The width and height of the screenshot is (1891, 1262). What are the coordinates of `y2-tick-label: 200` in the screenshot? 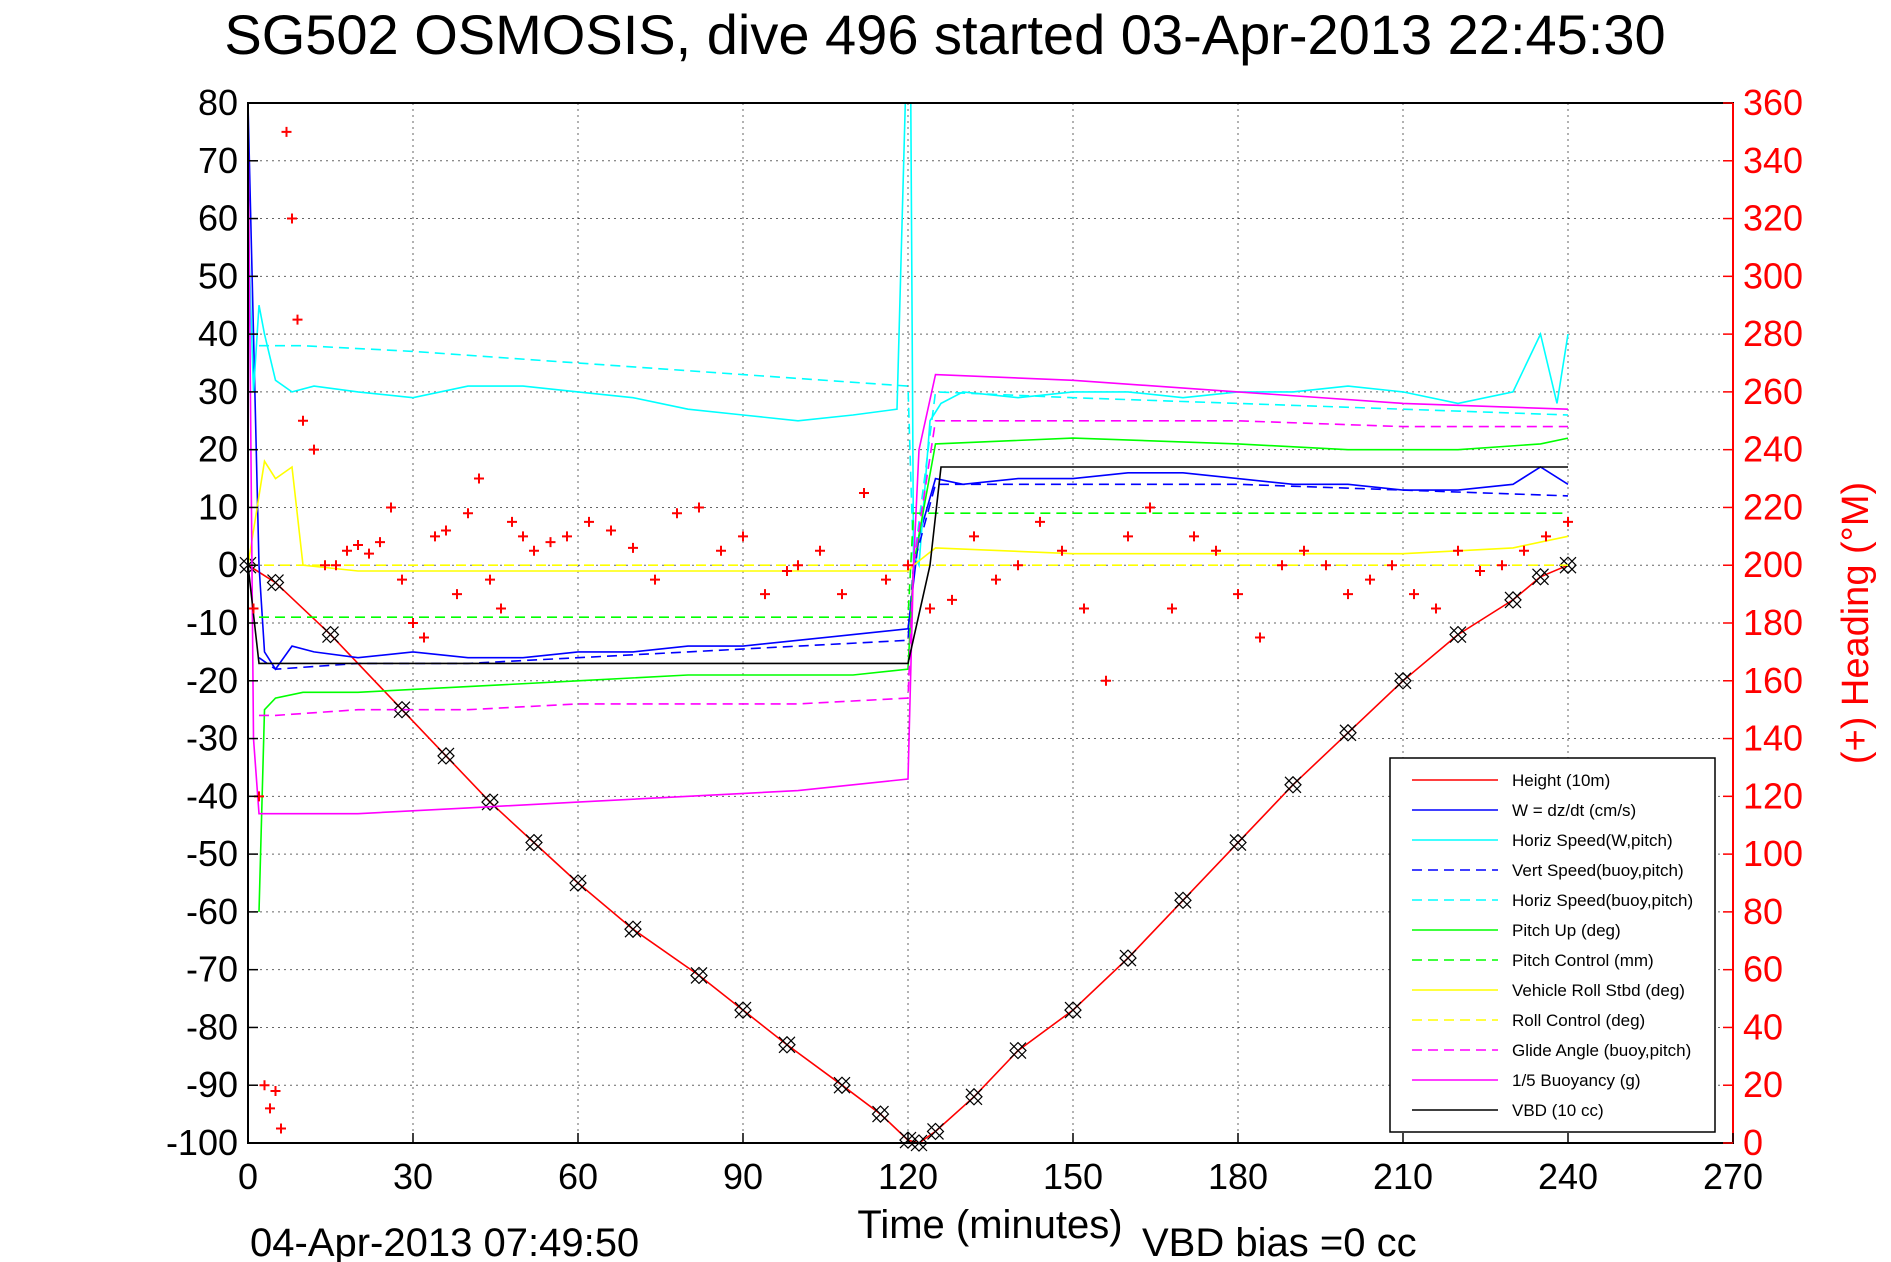 It's located at (1773, 564).